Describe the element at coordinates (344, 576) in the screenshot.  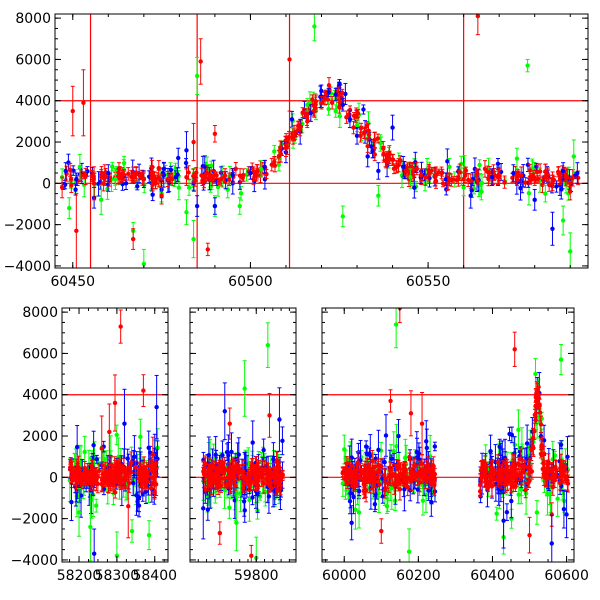
I see `bottom-xtick-label: 60000` at that location.